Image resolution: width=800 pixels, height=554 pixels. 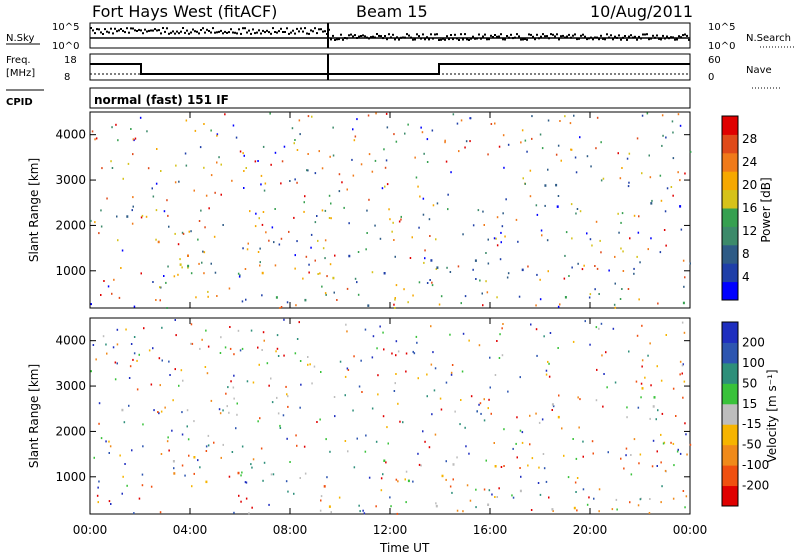 What do you see at coordinates (290, 530) in the screenshot?
I see `x-tick-label: 08:00` at bounding box center [290, 530].